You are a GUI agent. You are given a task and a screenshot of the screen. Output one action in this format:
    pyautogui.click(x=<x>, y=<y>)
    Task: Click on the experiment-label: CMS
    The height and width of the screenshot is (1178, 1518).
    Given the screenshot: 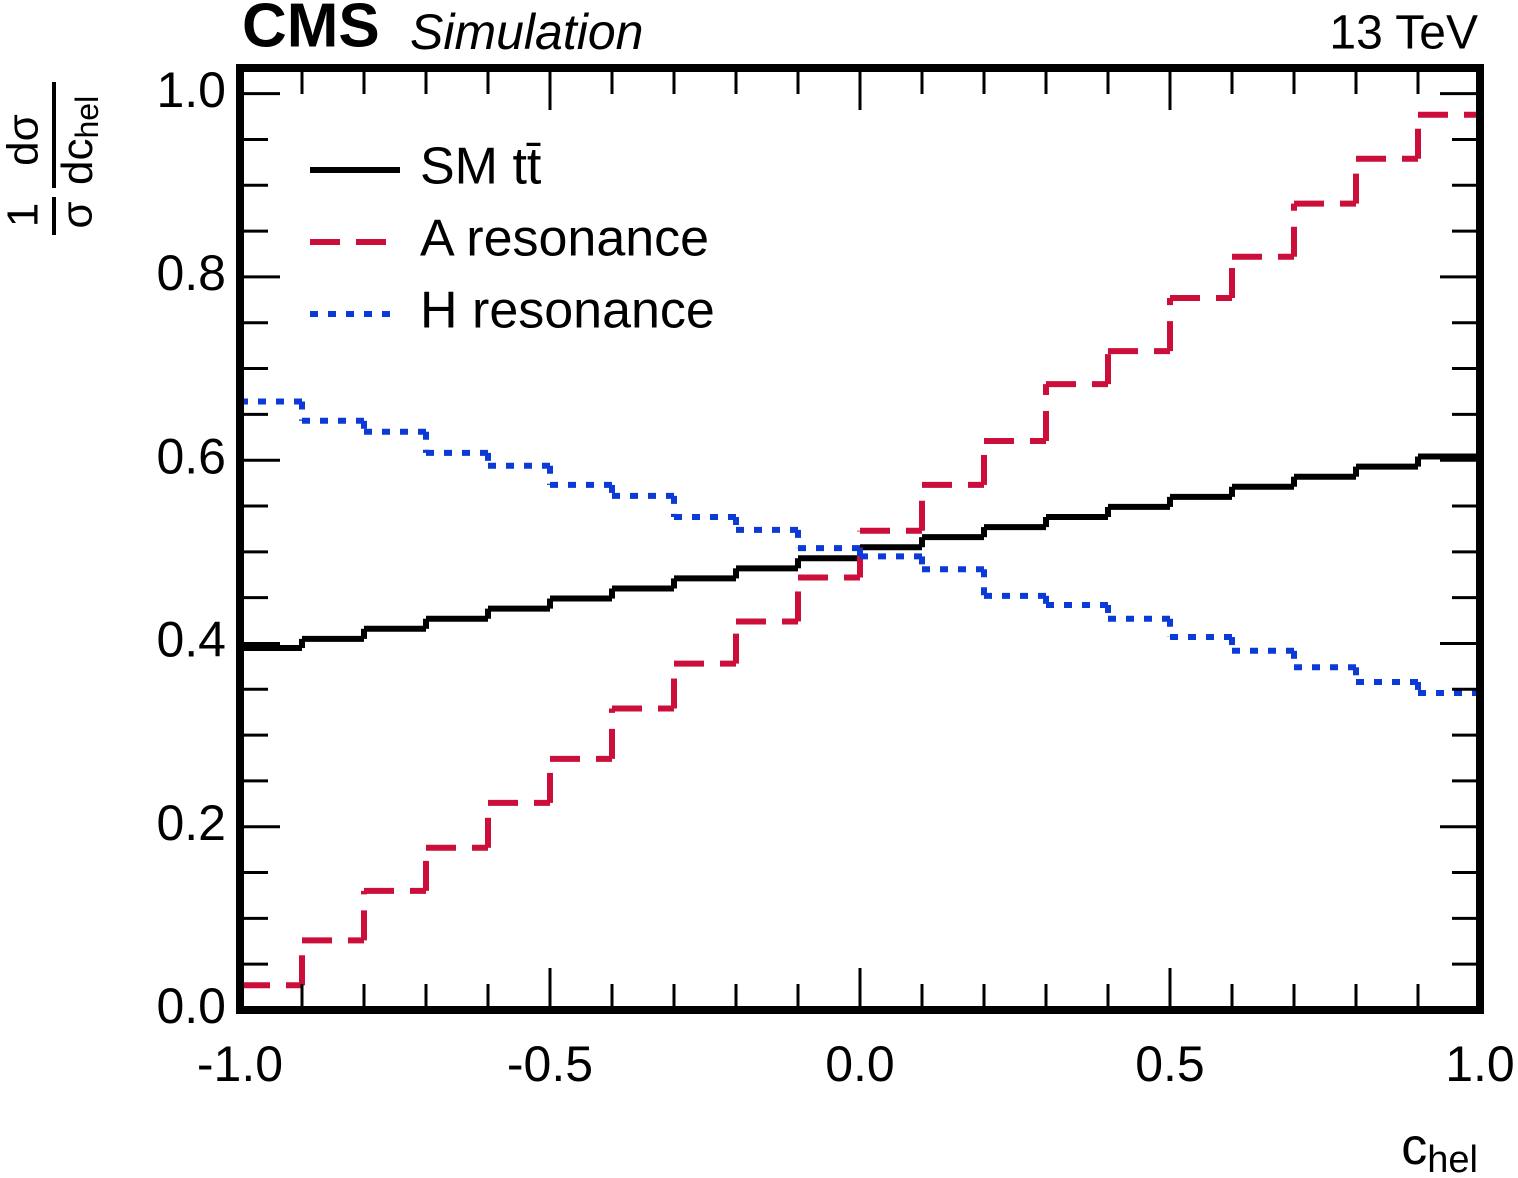 What is the action you would take?
    pyautogui.click(x=311, y=30)
    